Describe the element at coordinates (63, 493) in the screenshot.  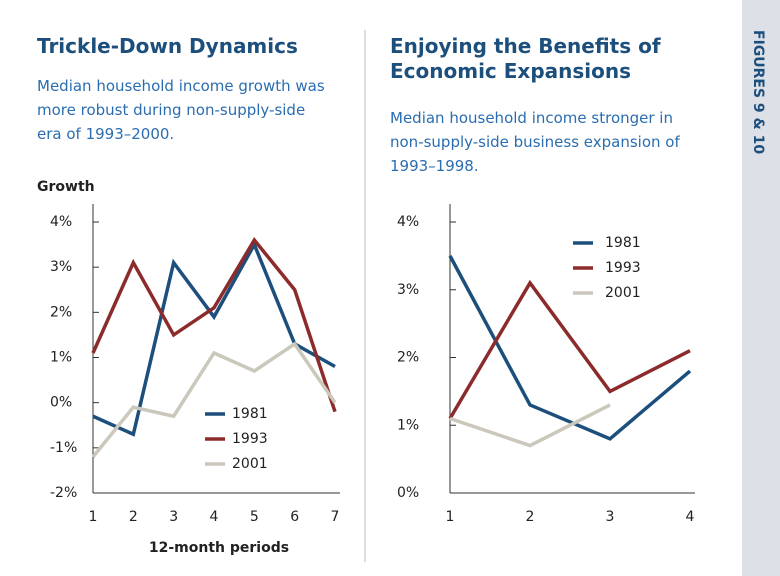
I see `y-tick-label: -2%` at that location.